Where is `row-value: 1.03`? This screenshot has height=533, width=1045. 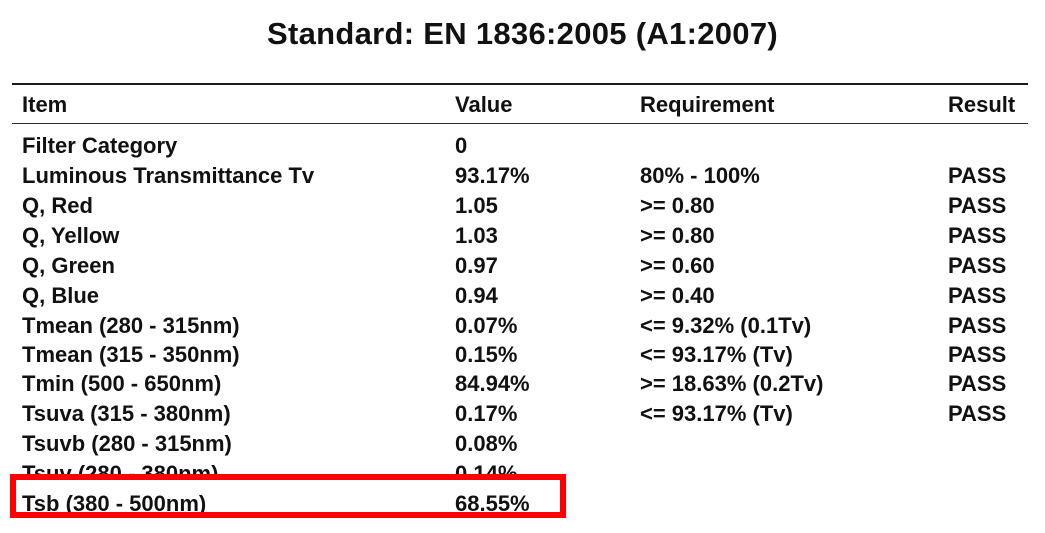 row-value: 1.03 is located at coordinates (476, 235).